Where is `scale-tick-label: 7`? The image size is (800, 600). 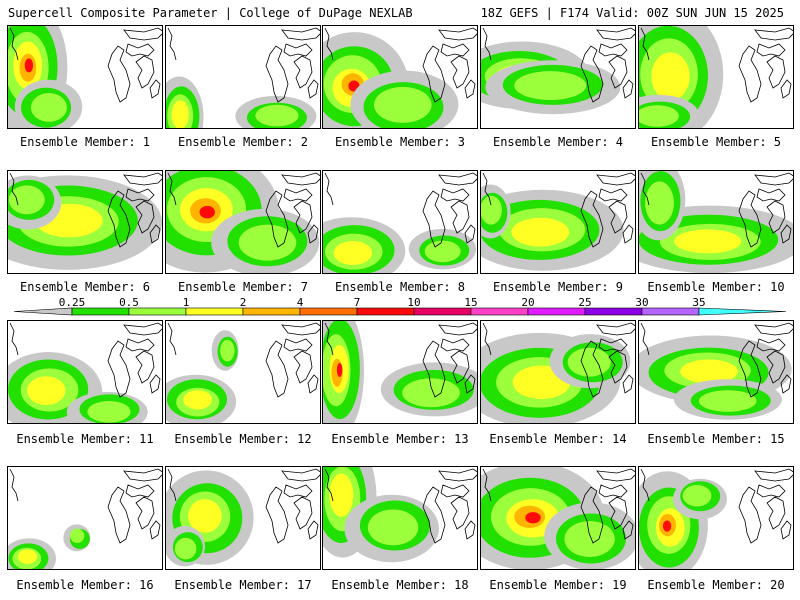 scale-tick-label: 7 is located at coordinates (357, 302).